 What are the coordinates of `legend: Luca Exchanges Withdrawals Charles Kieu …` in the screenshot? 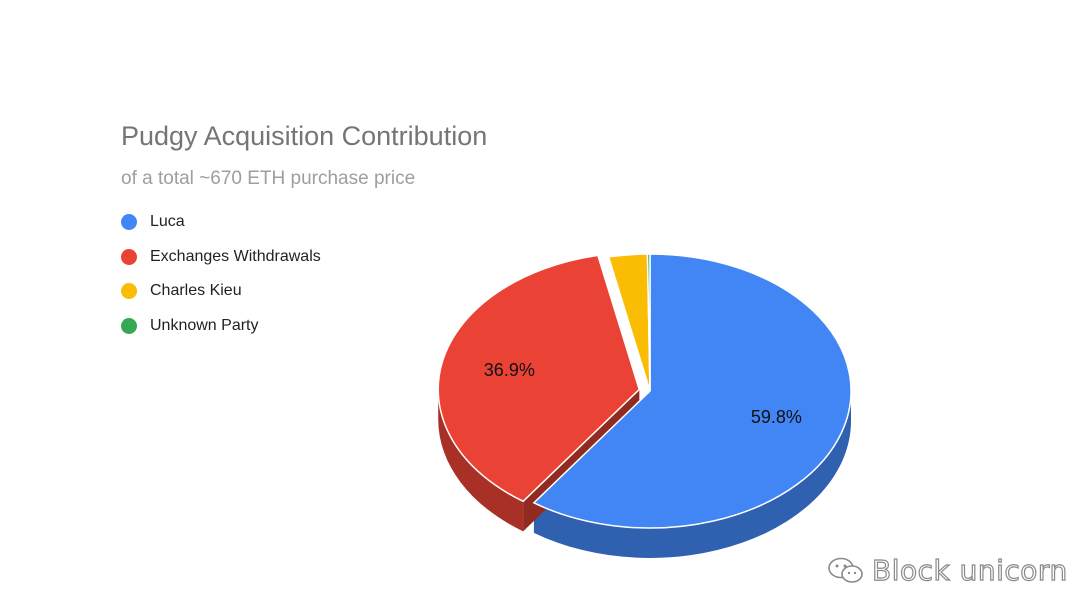 It's located at (221, 274).